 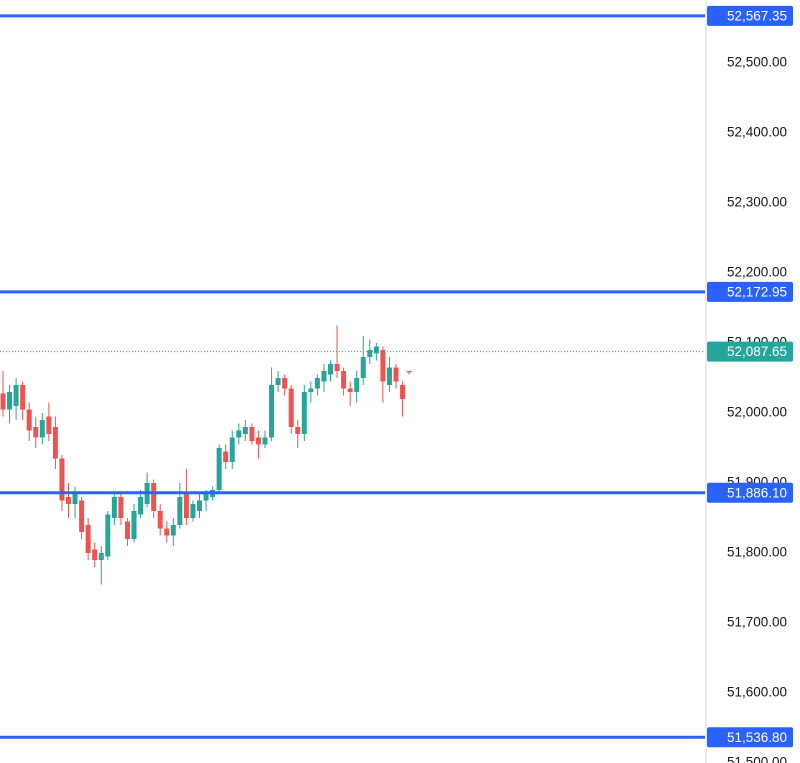 What do you see at coordinates (757, 15) in the screenshot?
I see `price-label: 52,567.35` at bounding box center [757, 15].